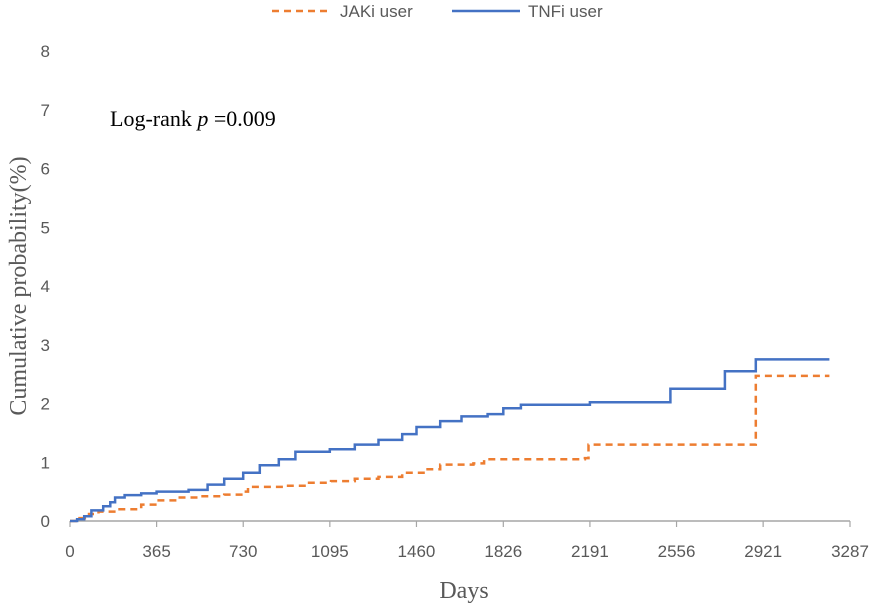  Describe the element at coordinates (45, 110) in the screenshot. I see `y-tick-label: 7` at that location.